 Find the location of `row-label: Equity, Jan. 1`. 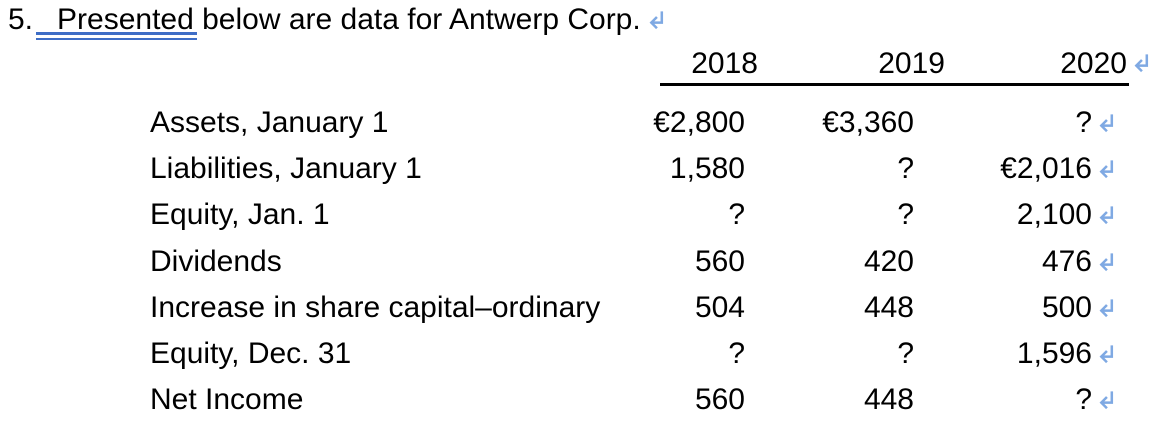

row-label: Equity, Jan. 1 is located at coordinates (240, 215).